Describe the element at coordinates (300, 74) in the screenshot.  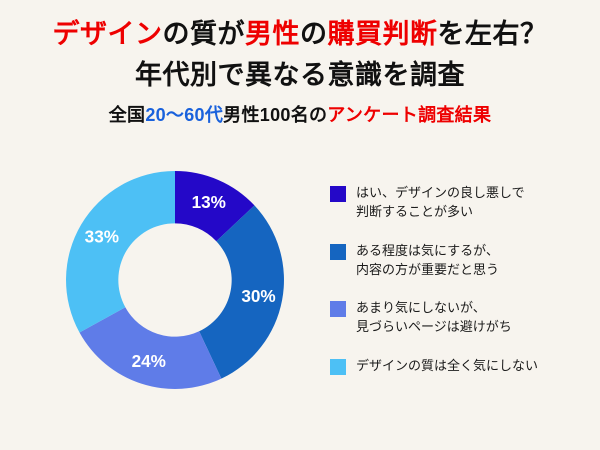
I see `title-line-2: 年代別で異なる意識を調査` at that location.